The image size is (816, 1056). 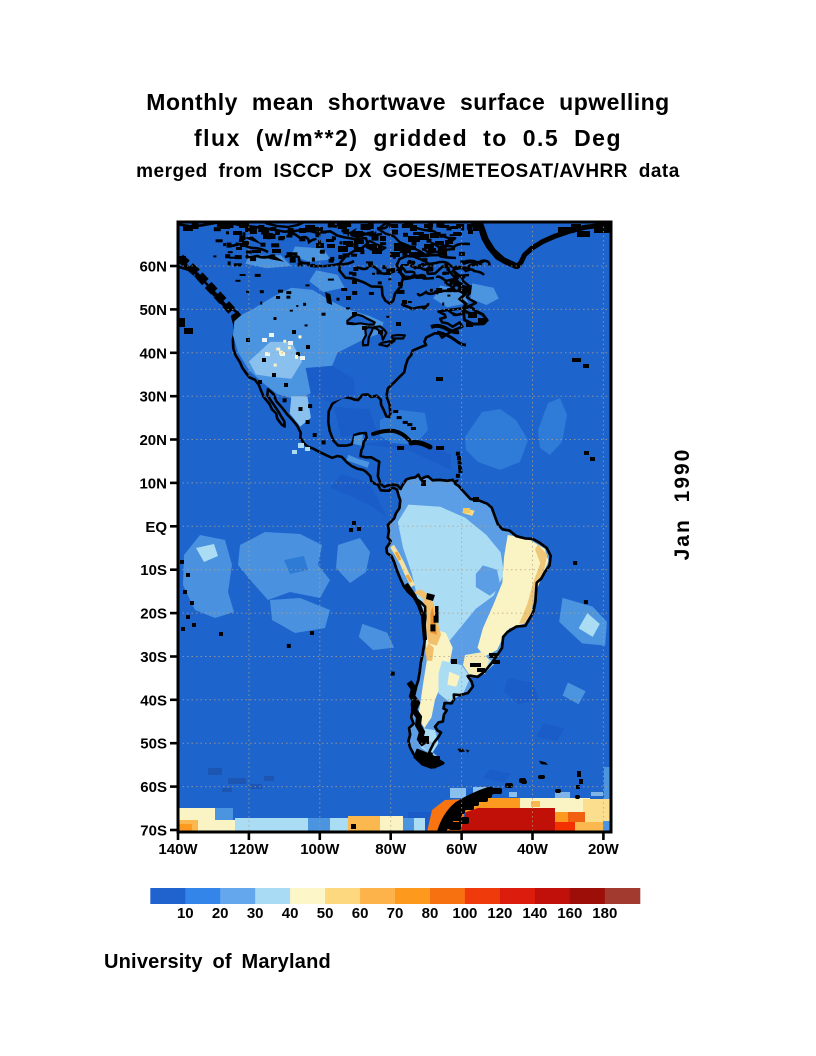 What do you see at coordinates (395, 913) in the screenshot?
I see `svg-text: 70` at bounding box center [395, 913].